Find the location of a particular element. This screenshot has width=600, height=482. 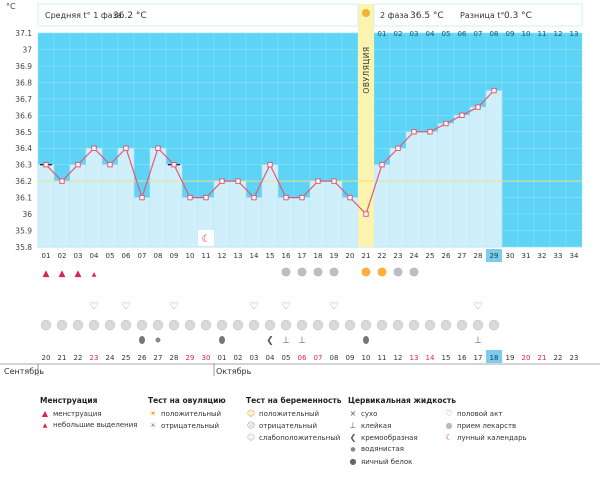

cycle-day-label: 21 is located at coordinates (366, 256).